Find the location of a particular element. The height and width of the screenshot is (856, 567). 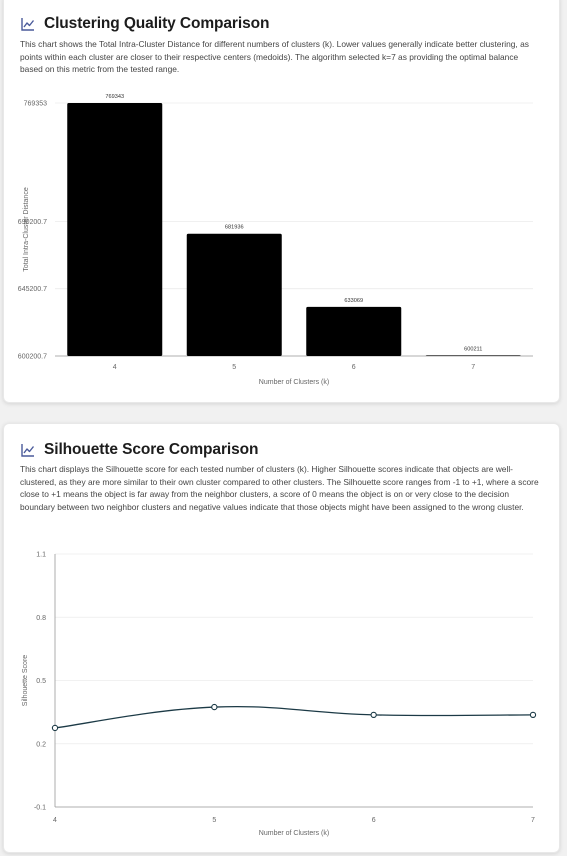

y-axis-title: Total Intra-Cluster Distance is located at coordinates (26, 229).